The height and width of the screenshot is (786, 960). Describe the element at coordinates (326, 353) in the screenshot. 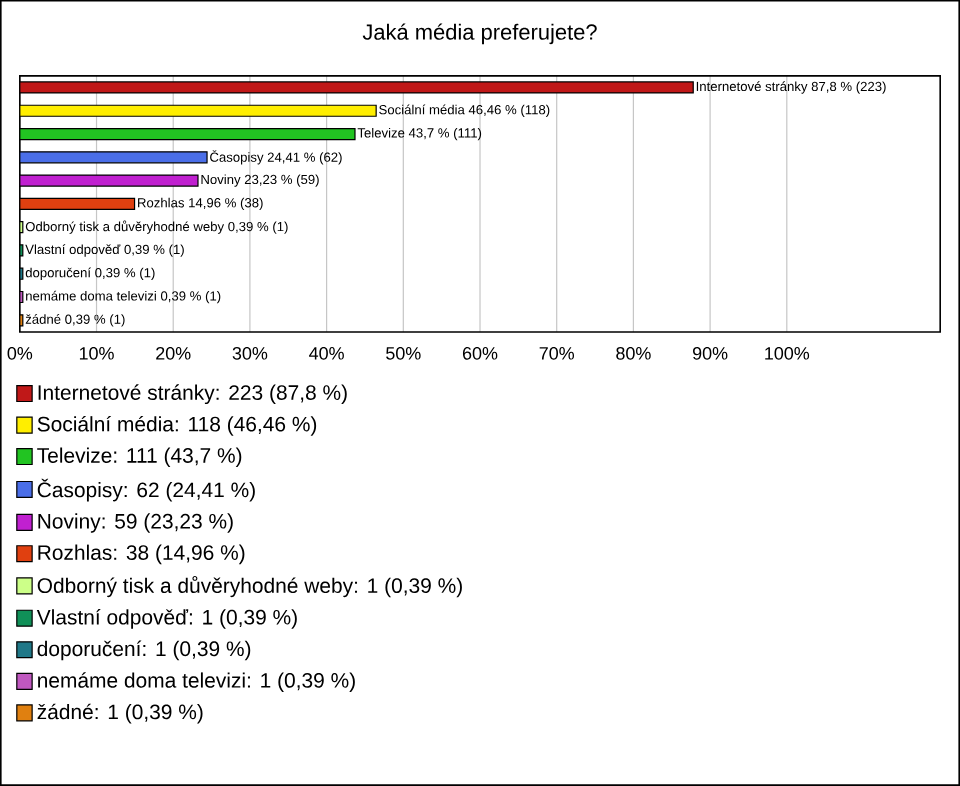

I see `x-tick-label: 40%` at that location.